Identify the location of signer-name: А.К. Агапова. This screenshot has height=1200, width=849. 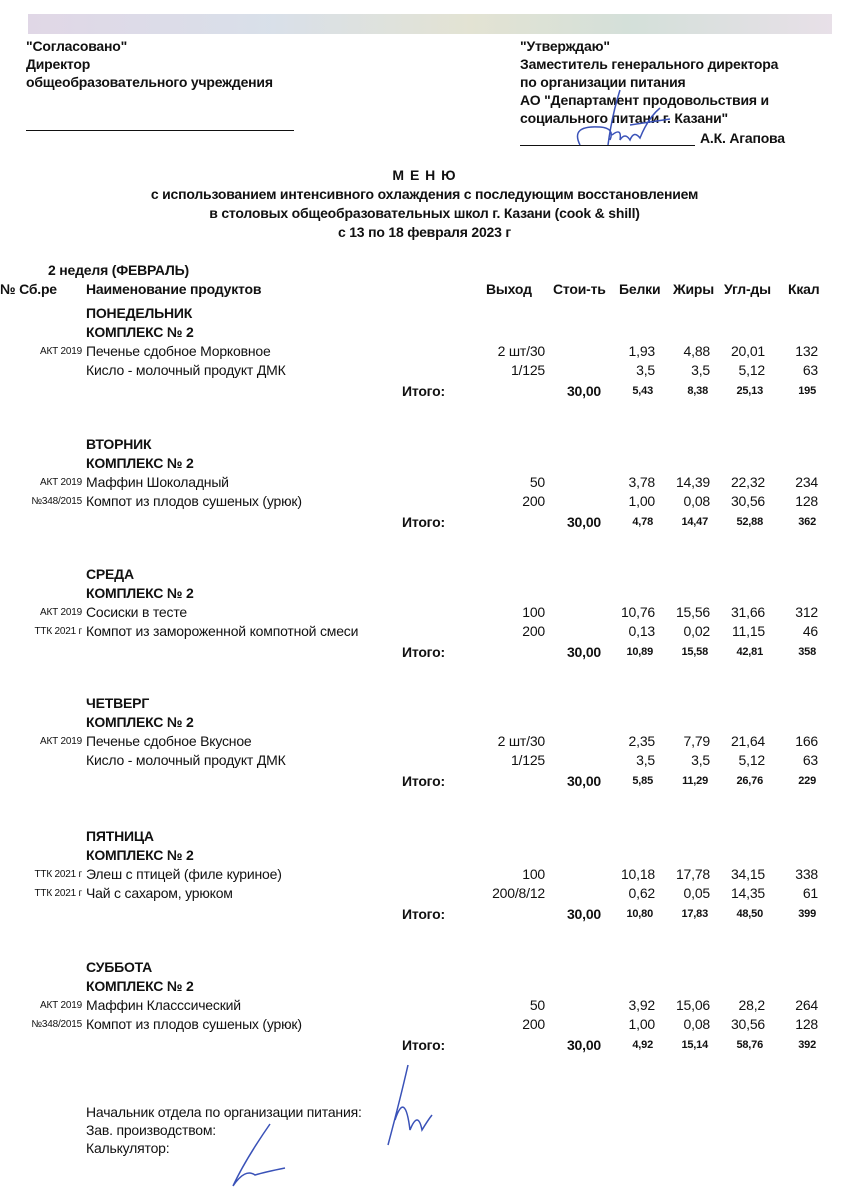
(742, 138).